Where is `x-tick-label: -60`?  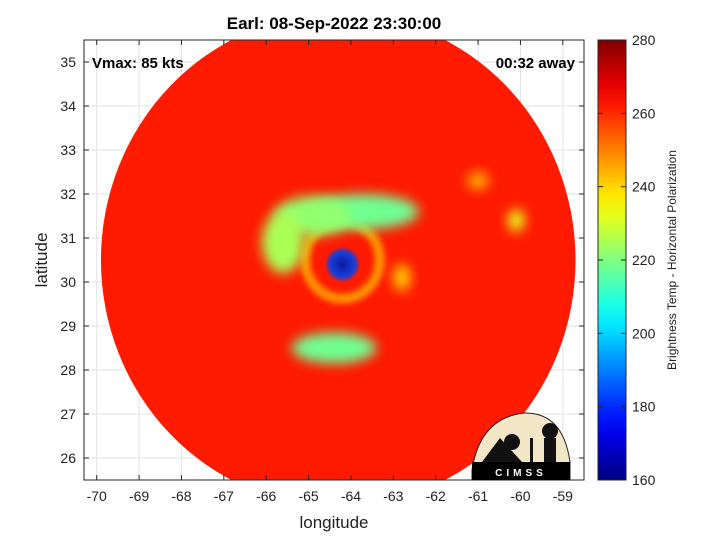
x-tick-label: -60 is located at coordinates (520, 496).